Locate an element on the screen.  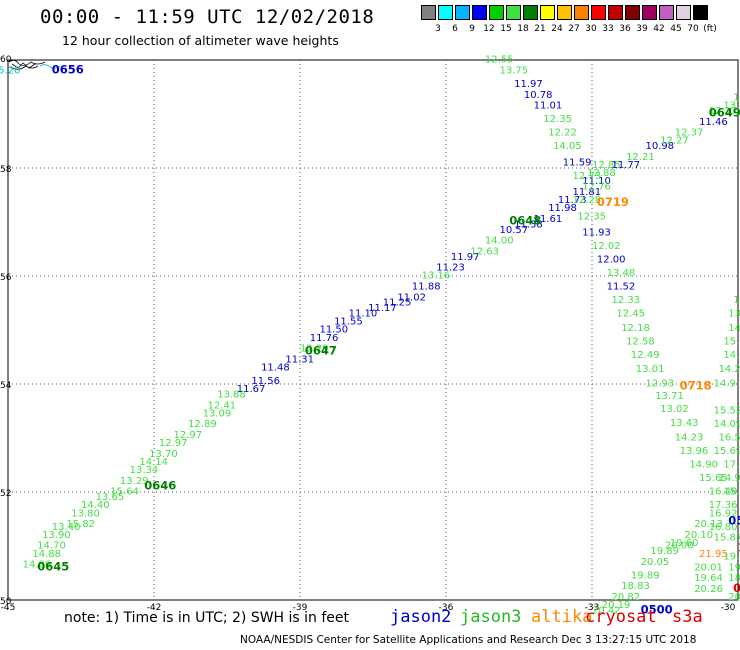
wave-height-value: 13.71 is located at coordinates (669, 396).